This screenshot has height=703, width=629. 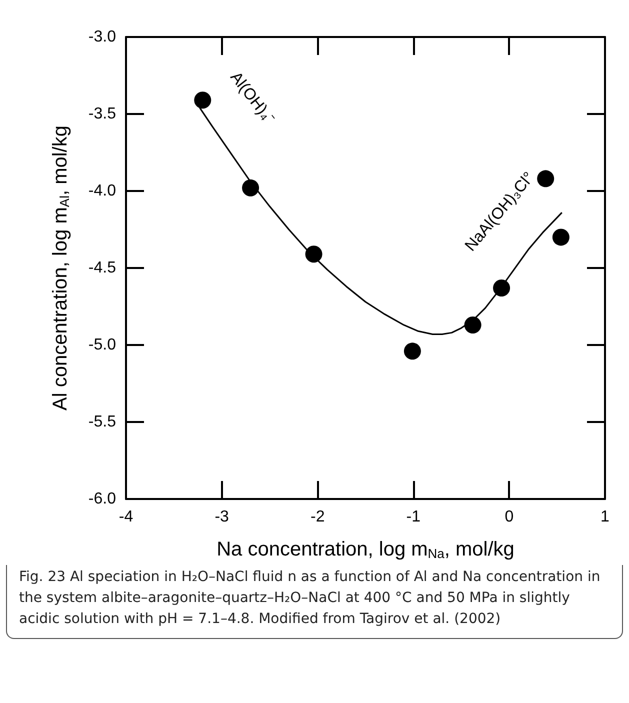 I want to click on x-tick-label: 1, so click(x=605, y=517).